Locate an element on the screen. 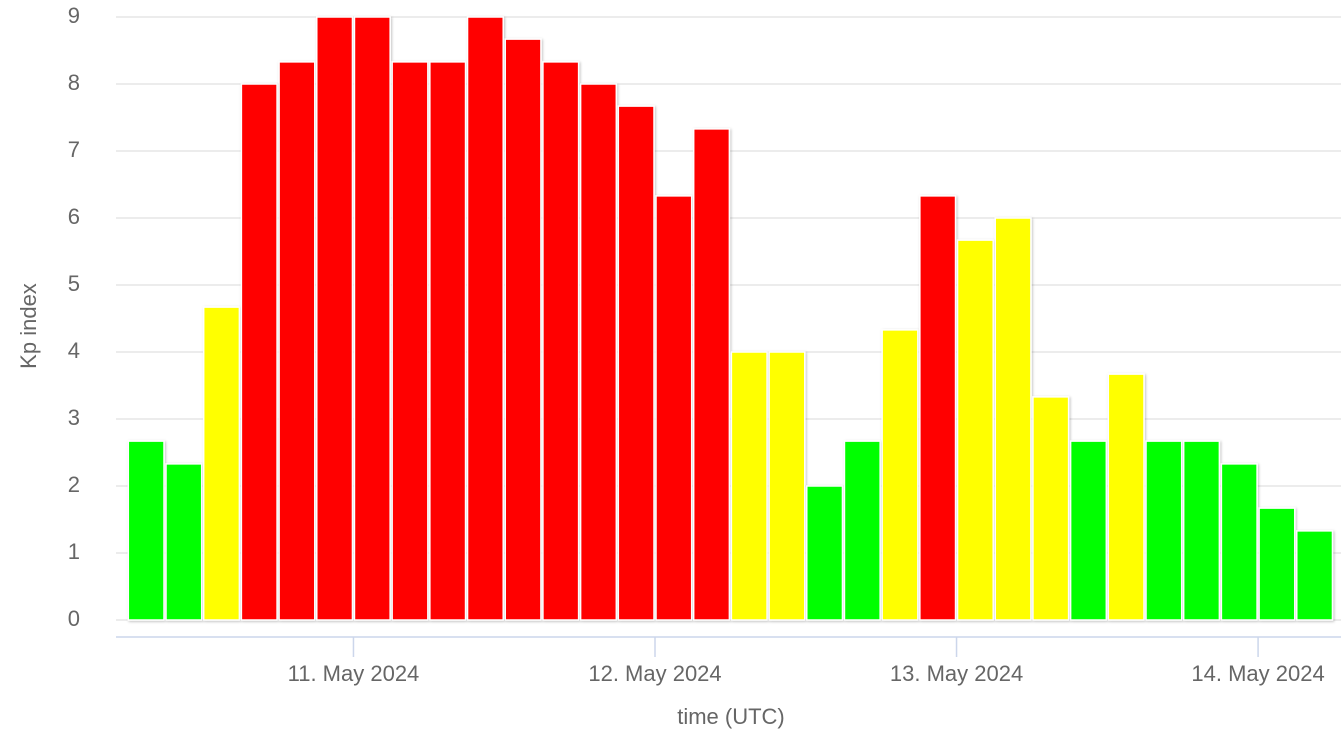  x-tick-label: 12. May 2024 is located at coordinates (654, 673).